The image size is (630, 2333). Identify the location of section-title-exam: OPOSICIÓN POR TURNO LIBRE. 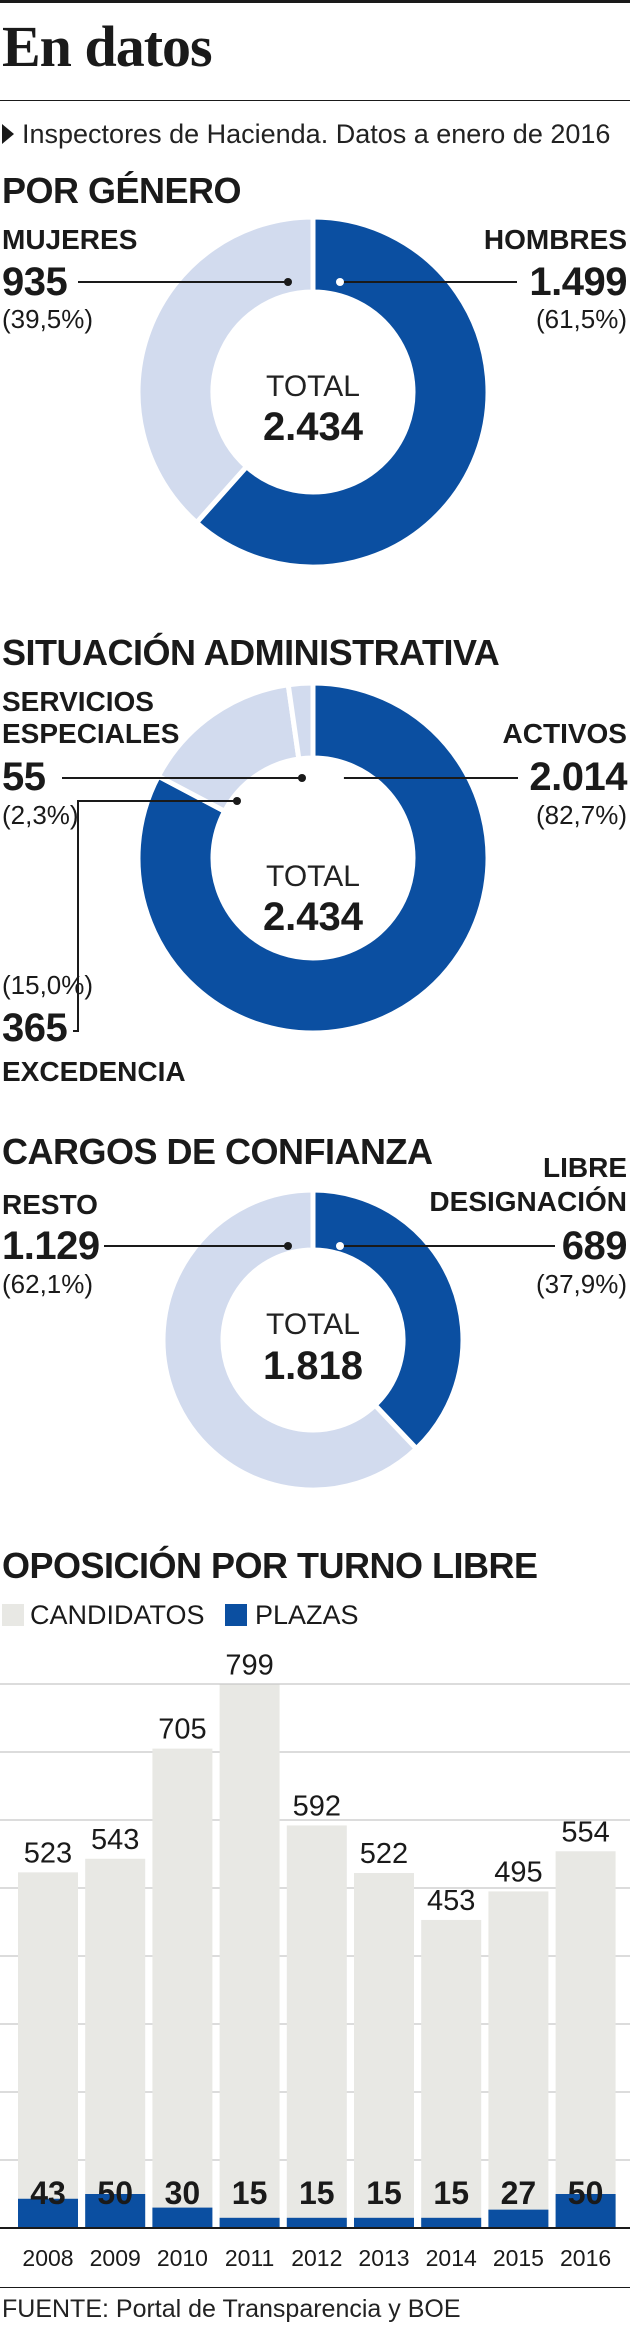
(270, 1565).